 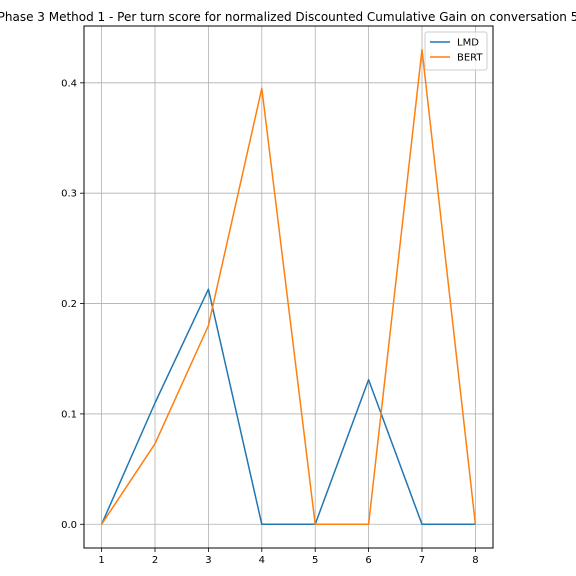 What do you see at coordinates (69, 304) in the screenshot?
I see `y-tick-label: 0.2` at bounding box center [69, 304].